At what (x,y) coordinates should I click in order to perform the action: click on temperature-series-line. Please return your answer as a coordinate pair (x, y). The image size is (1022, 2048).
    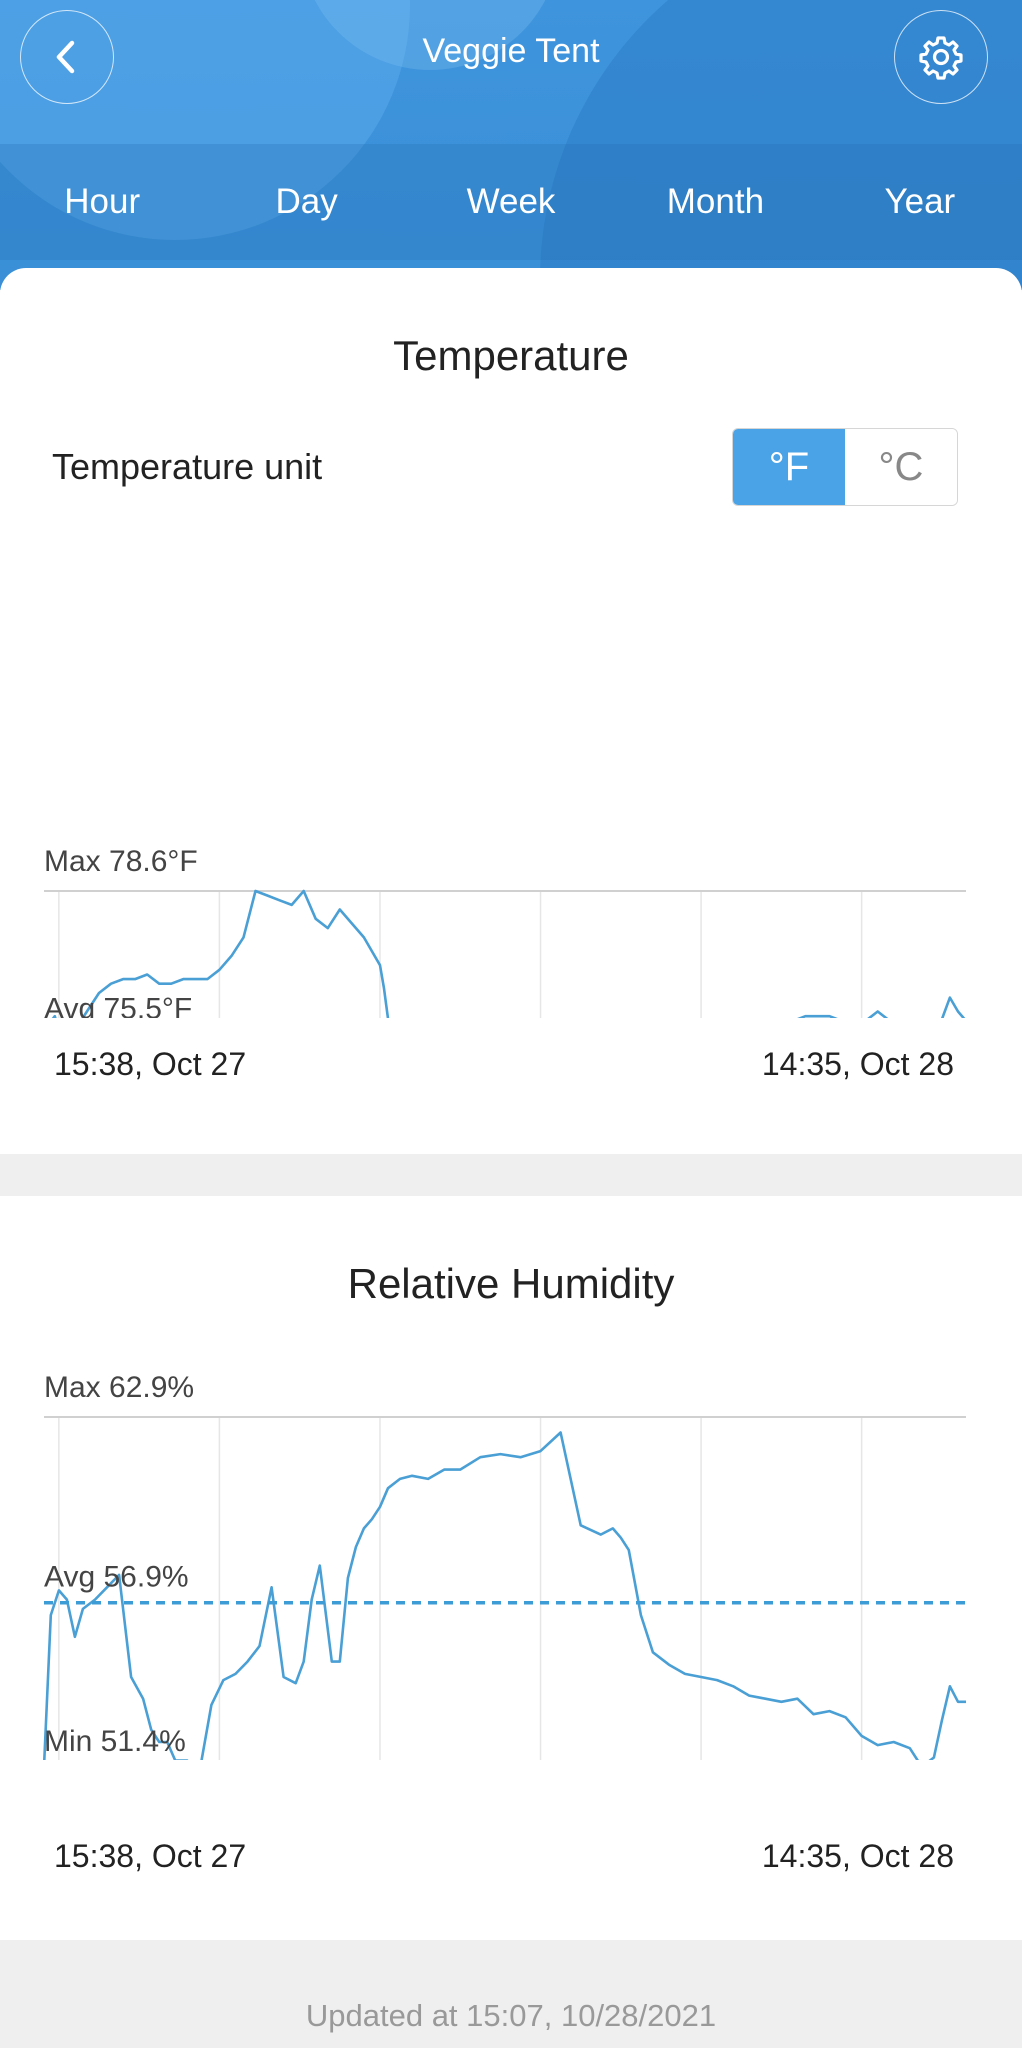
    Looking at the image, I should click on (508, 953).